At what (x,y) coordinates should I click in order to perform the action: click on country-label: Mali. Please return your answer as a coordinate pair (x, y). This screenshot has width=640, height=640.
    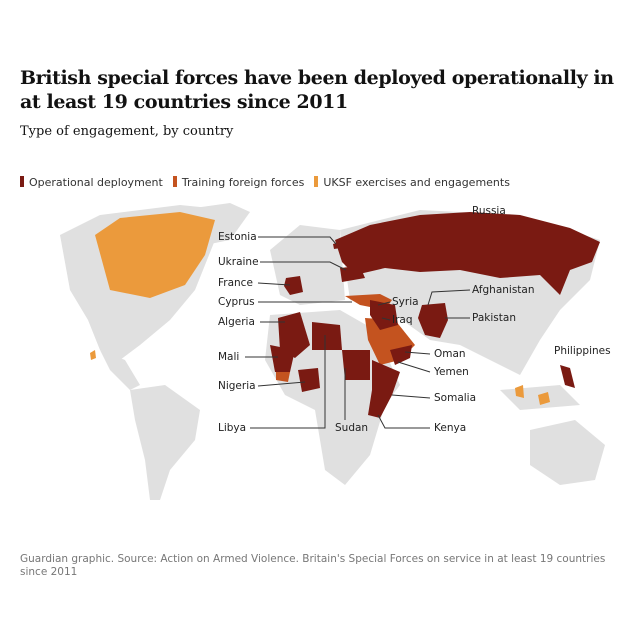
    Looking at the image, I should click on (228, 357).